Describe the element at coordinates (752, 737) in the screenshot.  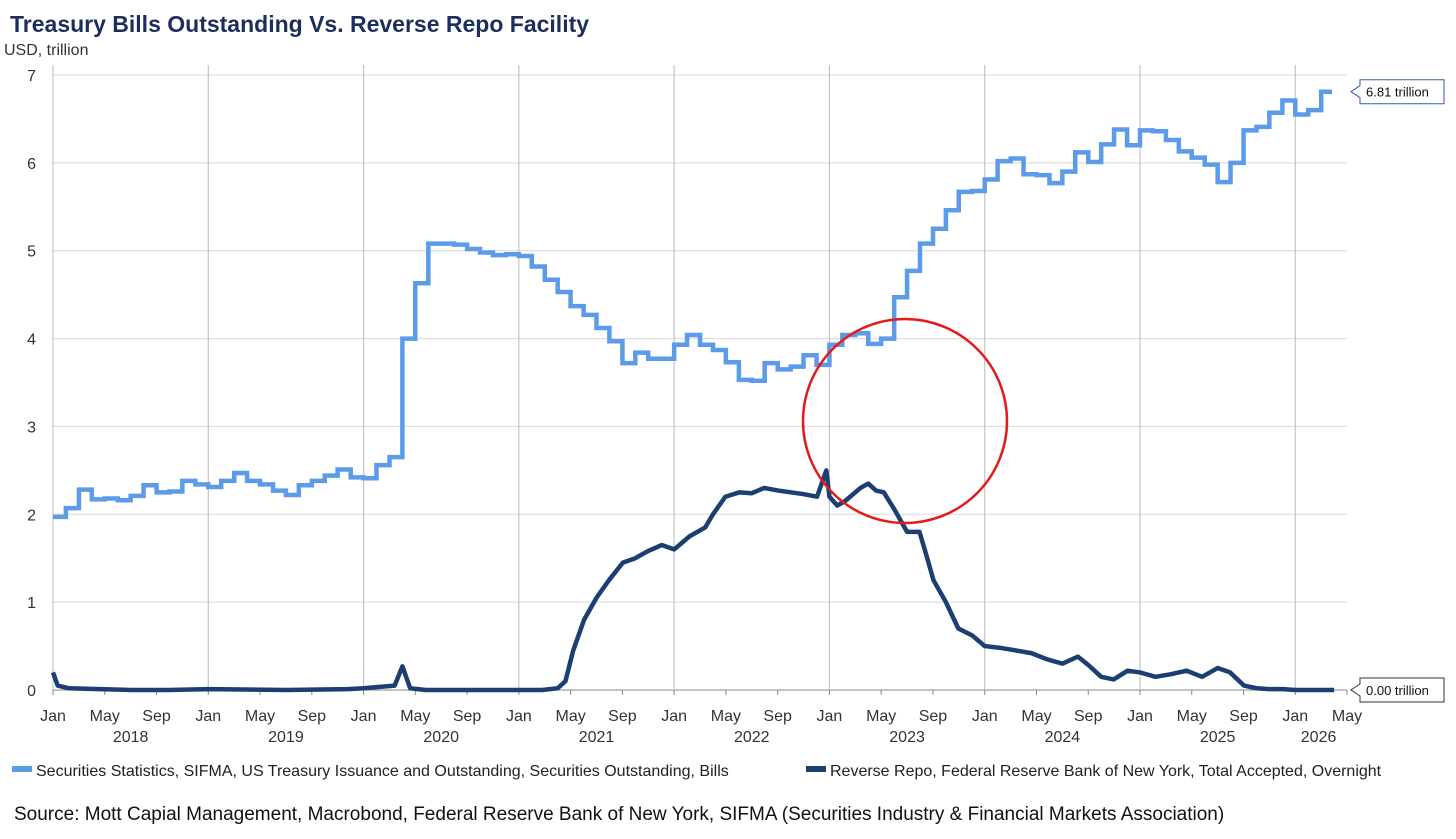
I see `x-year-label: 2022` at that location.